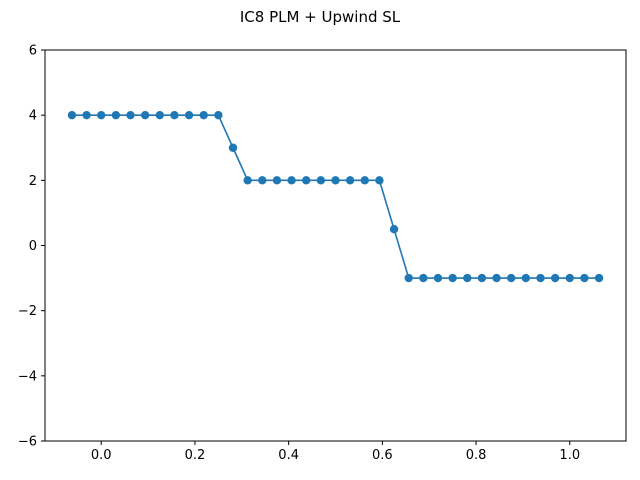  I want to click on y-tick-label: 6, so click(33, 51).